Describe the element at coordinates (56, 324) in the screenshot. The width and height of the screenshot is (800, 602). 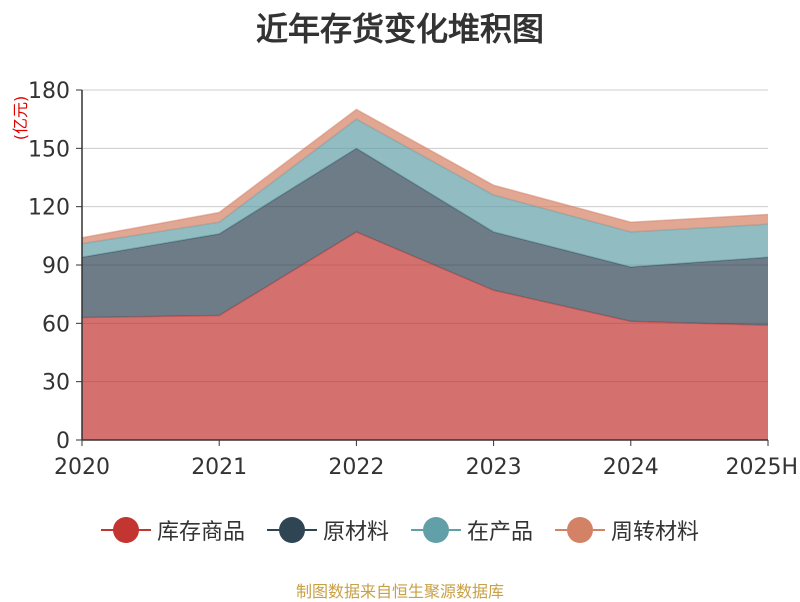
I see `y-tick-label: 60` at that location.